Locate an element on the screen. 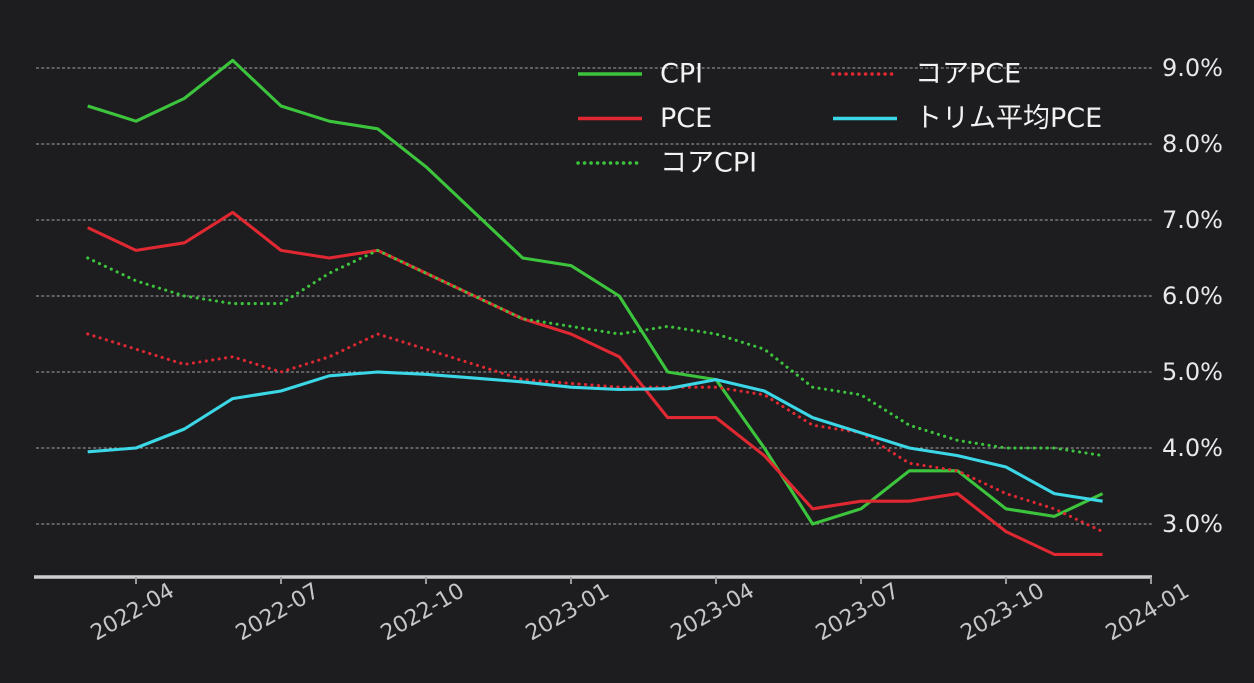 Image resolution: width=1254 pixels, height=683 pixels. y-axis-label: 5.0% is located at coordinates (1192, 372).